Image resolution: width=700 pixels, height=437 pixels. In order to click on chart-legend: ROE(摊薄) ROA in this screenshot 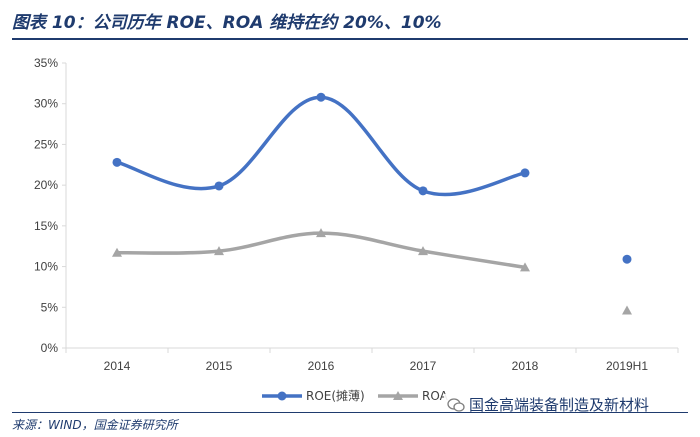, I will do `click(355, 395)`.